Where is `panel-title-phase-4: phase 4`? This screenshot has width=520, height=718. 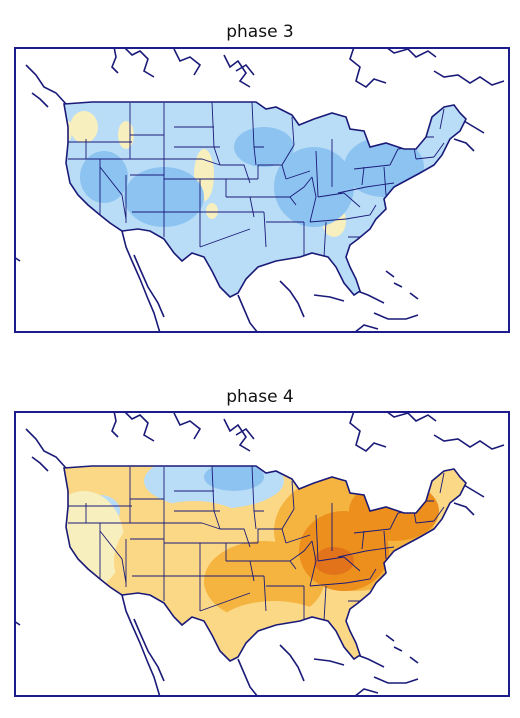 panel-title-phase-4: phase 4 is located at coordinates (260, 397).